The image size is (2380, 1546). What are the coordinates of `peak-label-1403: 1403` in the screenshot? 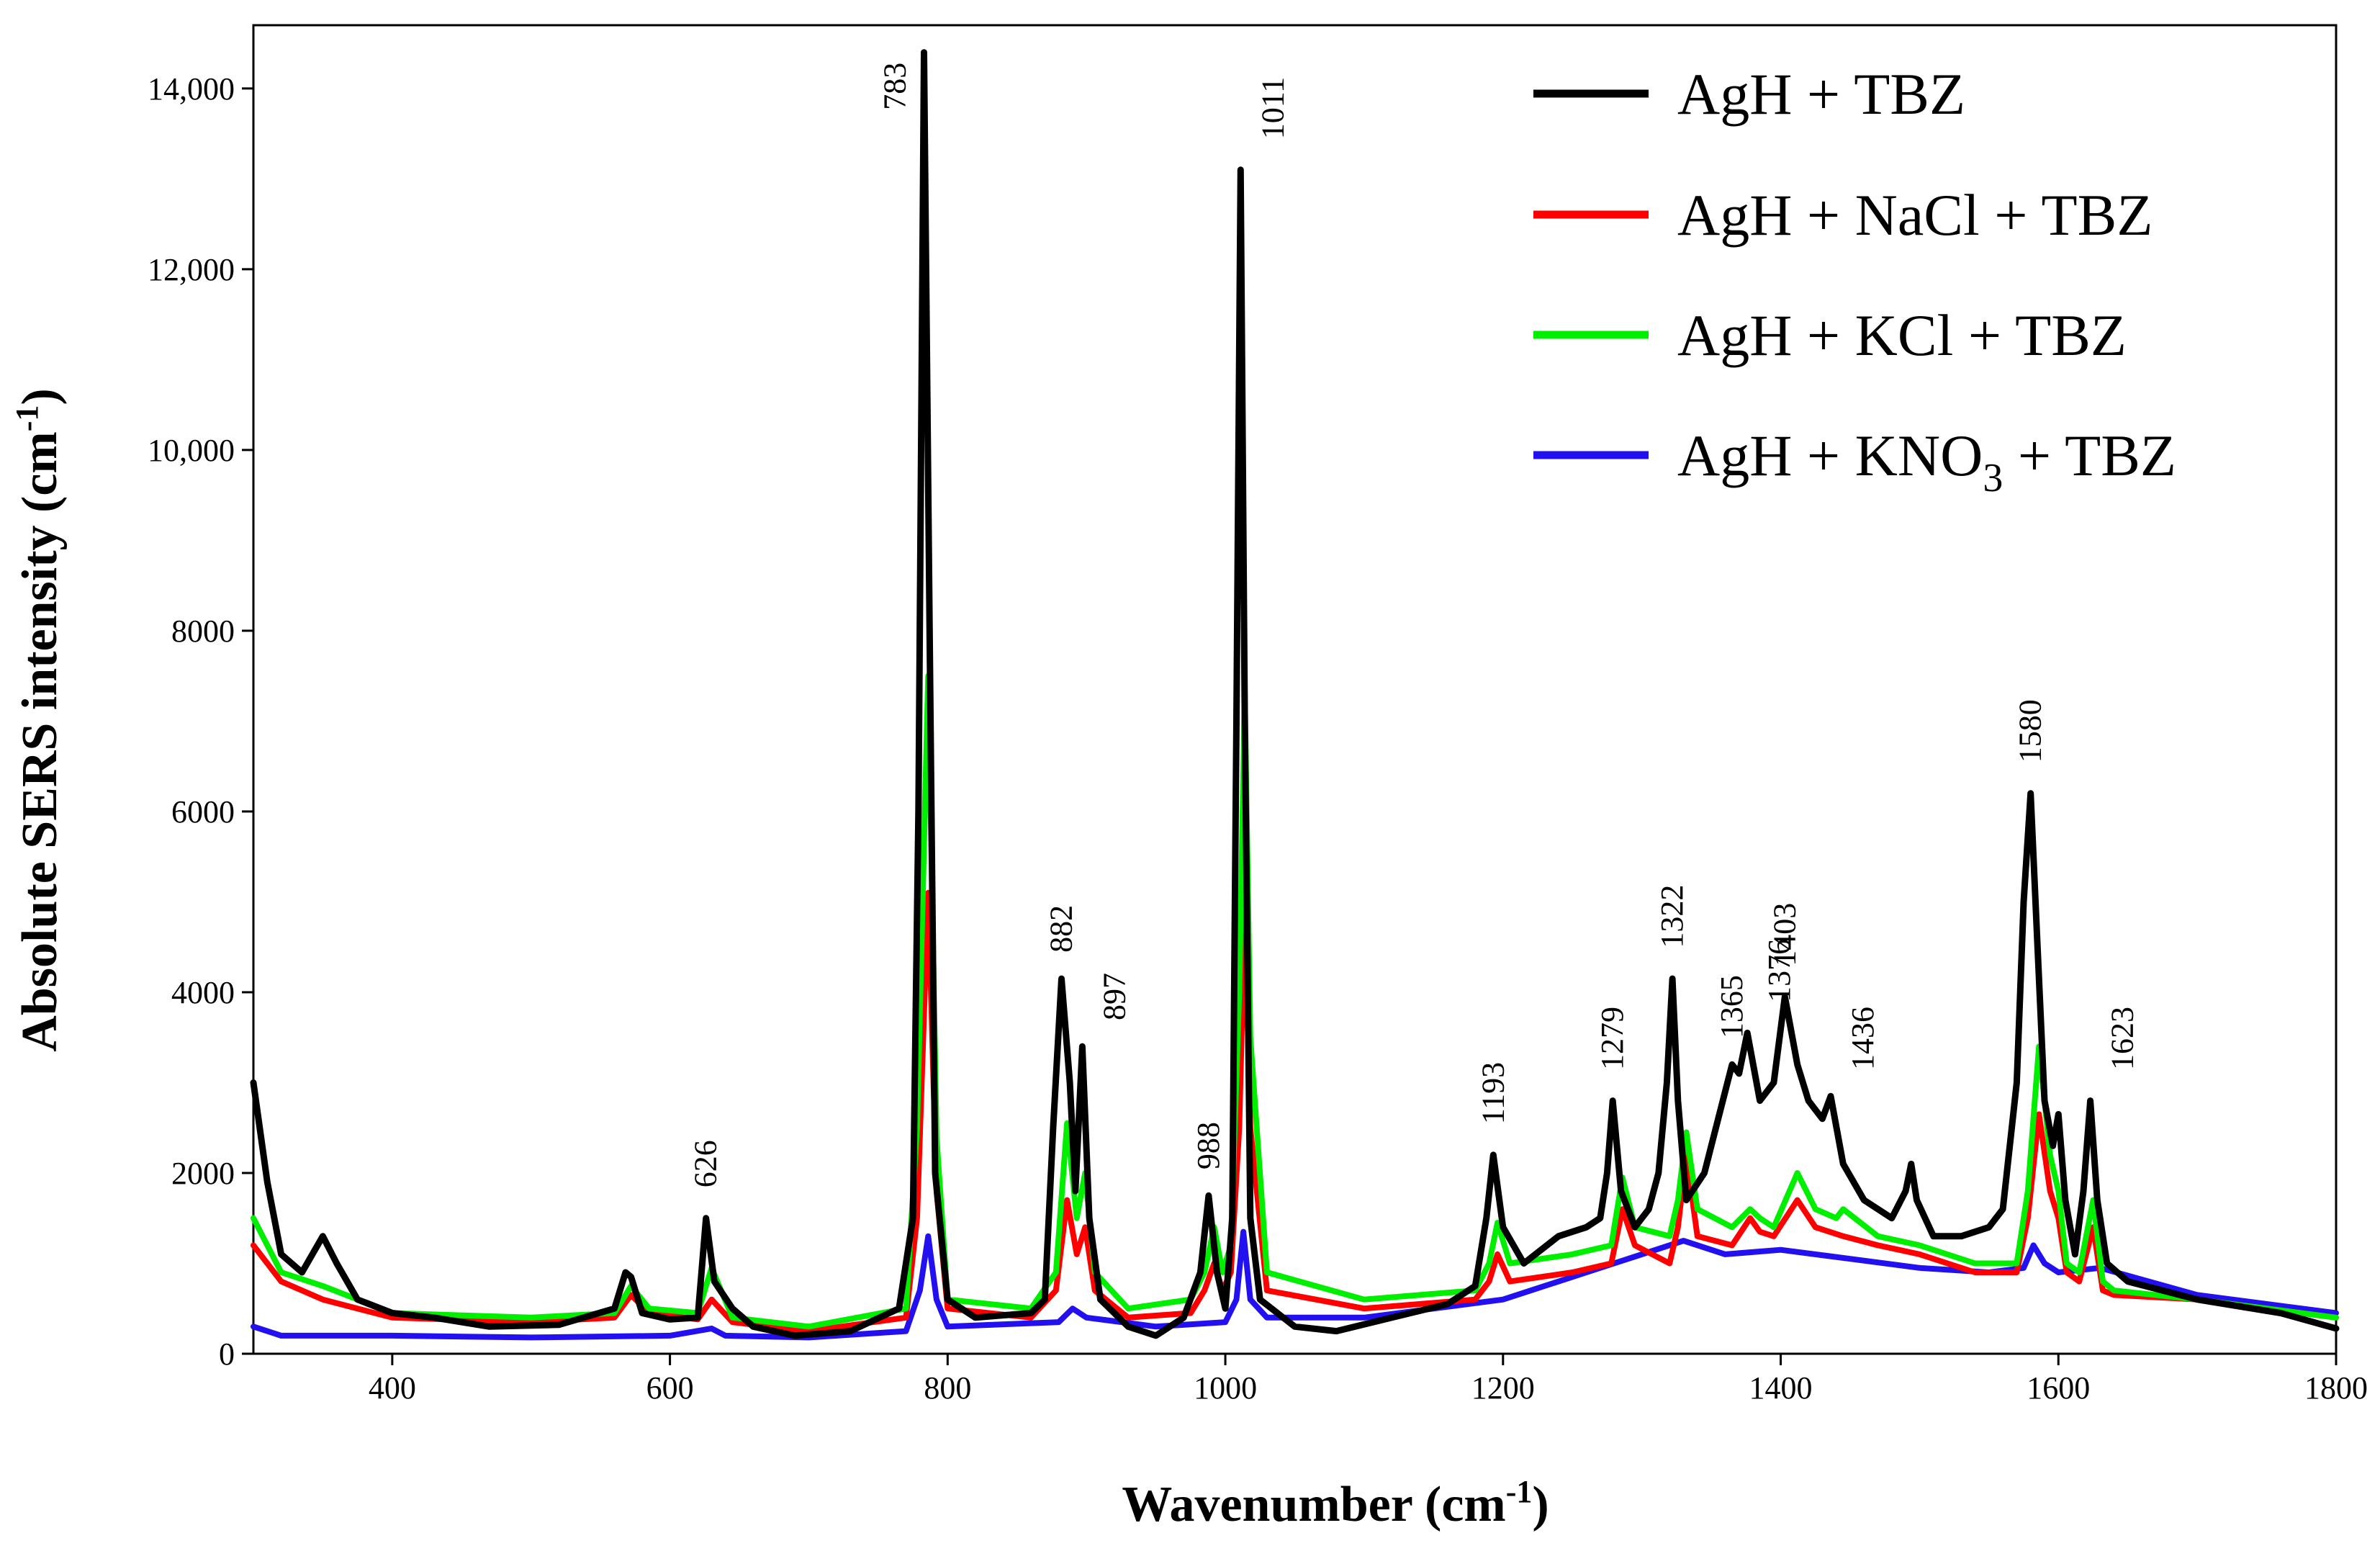 It's located at (1784, 935).